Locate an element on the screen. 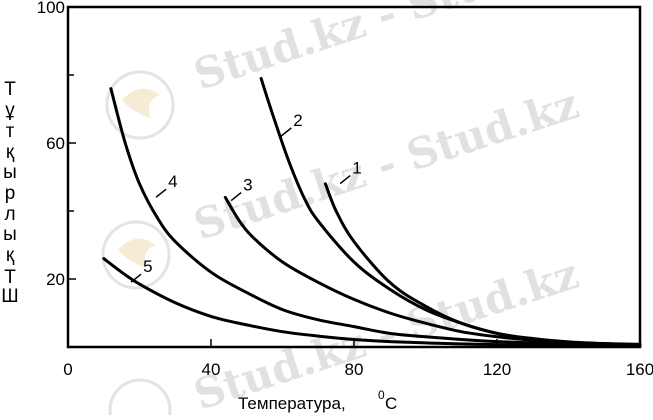 The width and height of the screenshot is (653, 420). y-axis-title-char: р is located at coordinates (10, 193).